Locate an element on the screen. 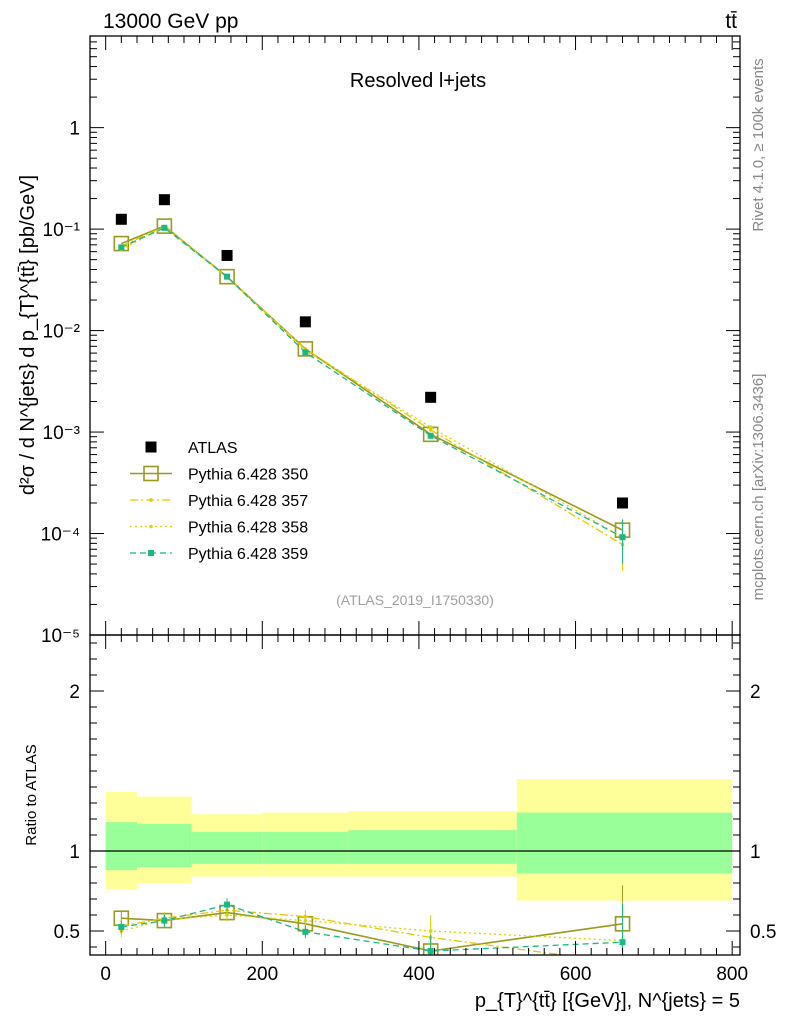 This screenshot has height=1024, width=786. header-energy-label: 13000 GeV pp is located at coordinates (170, 21).